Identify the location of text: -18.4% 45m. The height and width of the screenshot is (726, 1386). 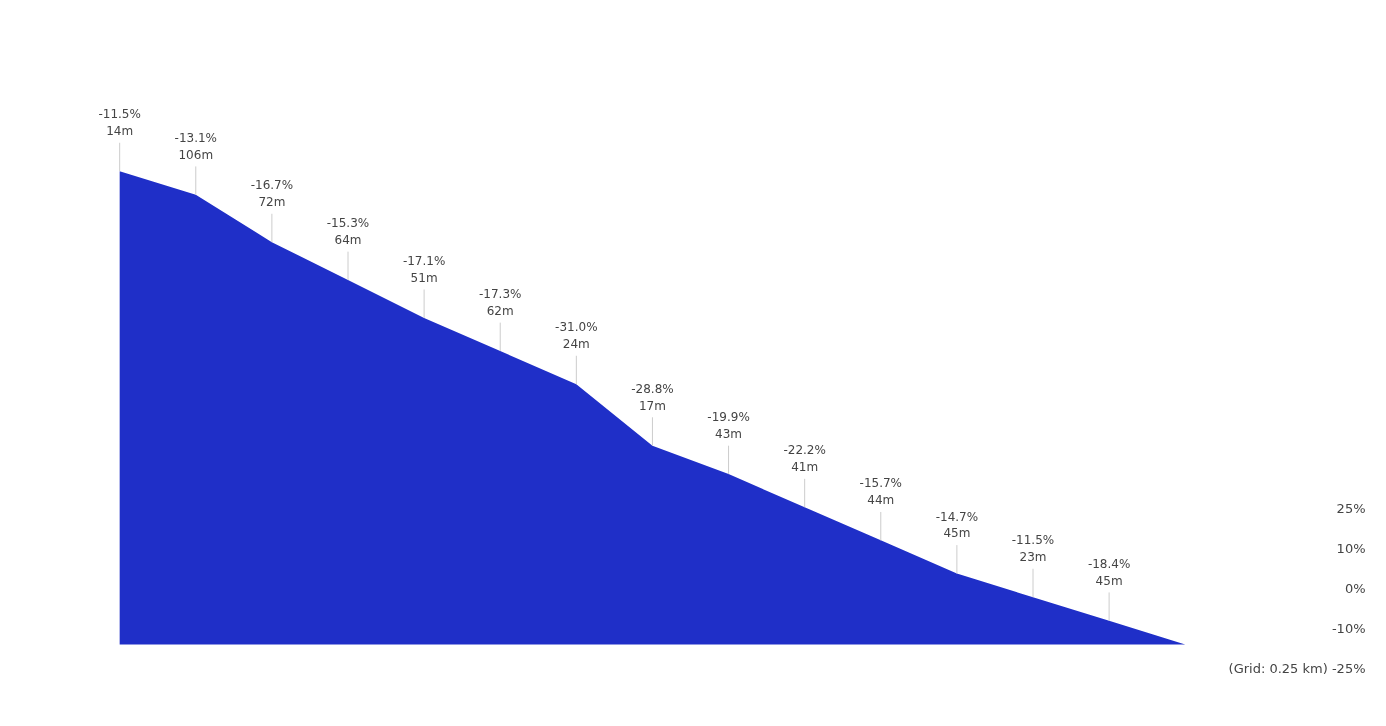
(1109, 572).